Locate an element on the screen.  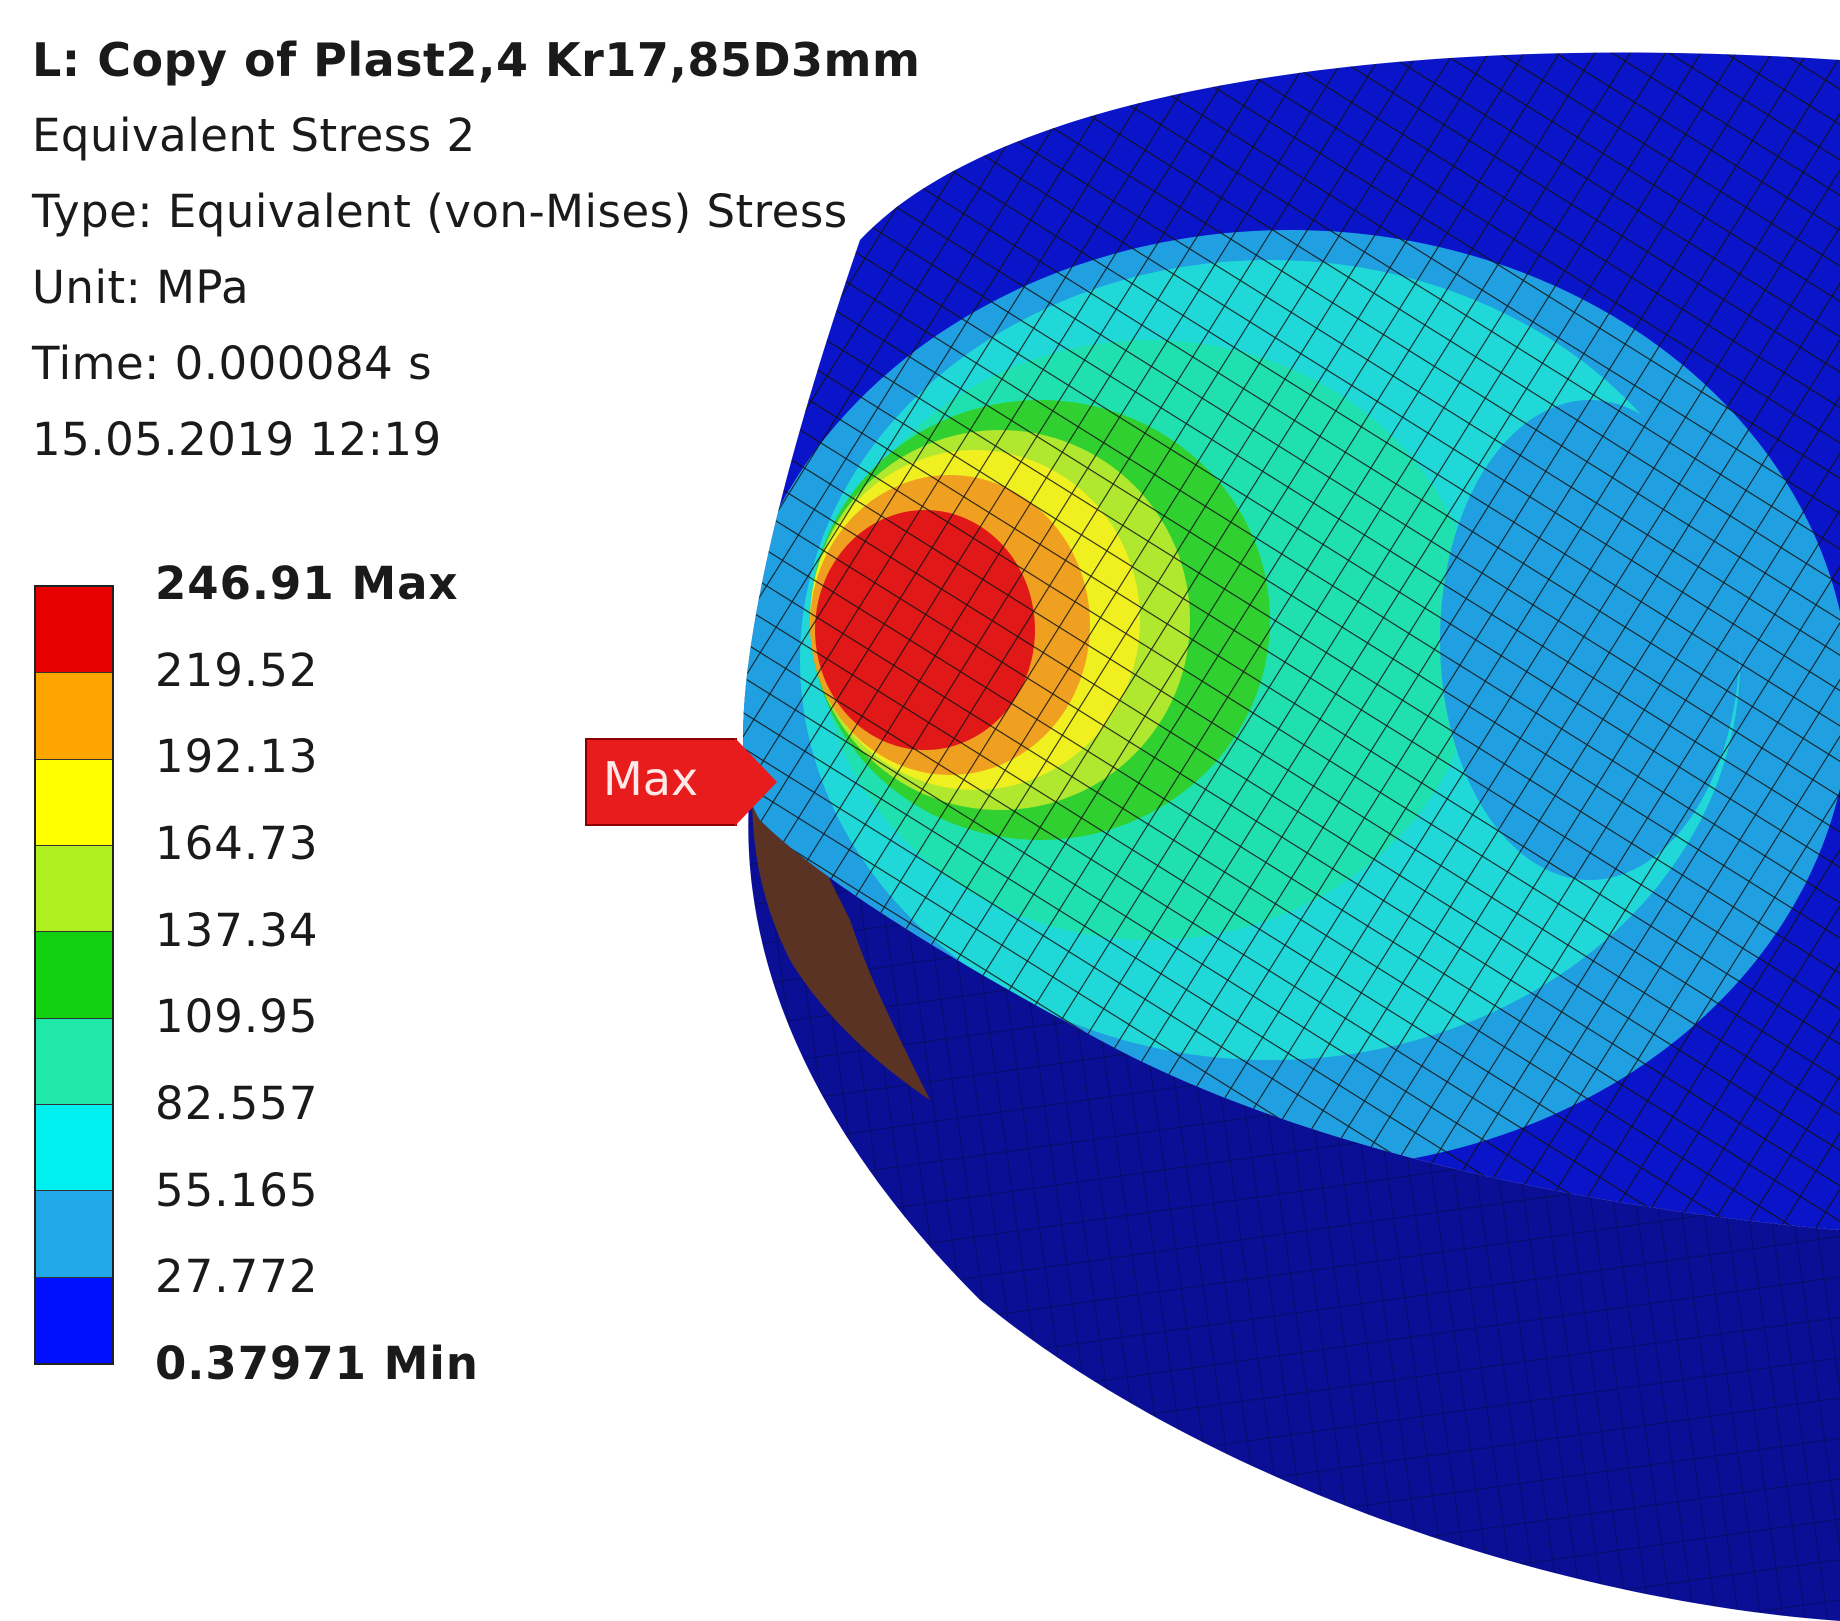
max-probe-pointer is located at coordinates (756, 782).